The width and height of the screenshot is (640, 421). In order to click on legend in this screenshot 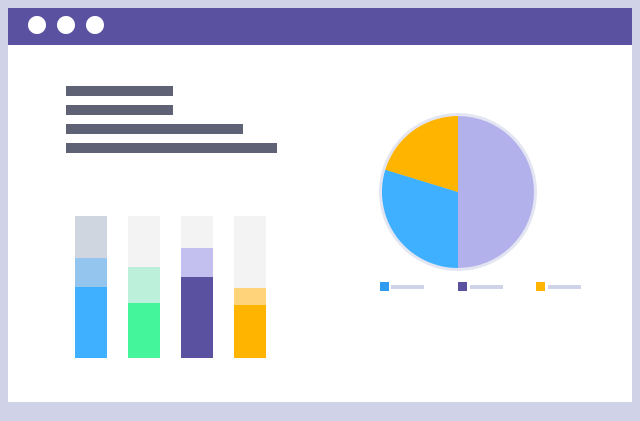, I will do `click(480, 286)`.